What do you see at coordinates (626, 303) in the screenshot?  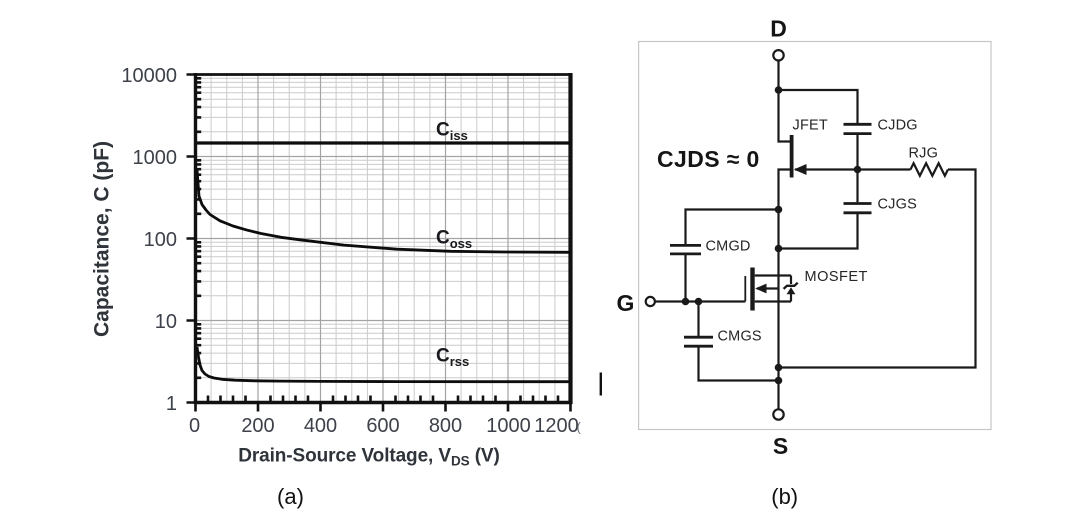 I see `svg-text: G` at bounding box center [626, 303].